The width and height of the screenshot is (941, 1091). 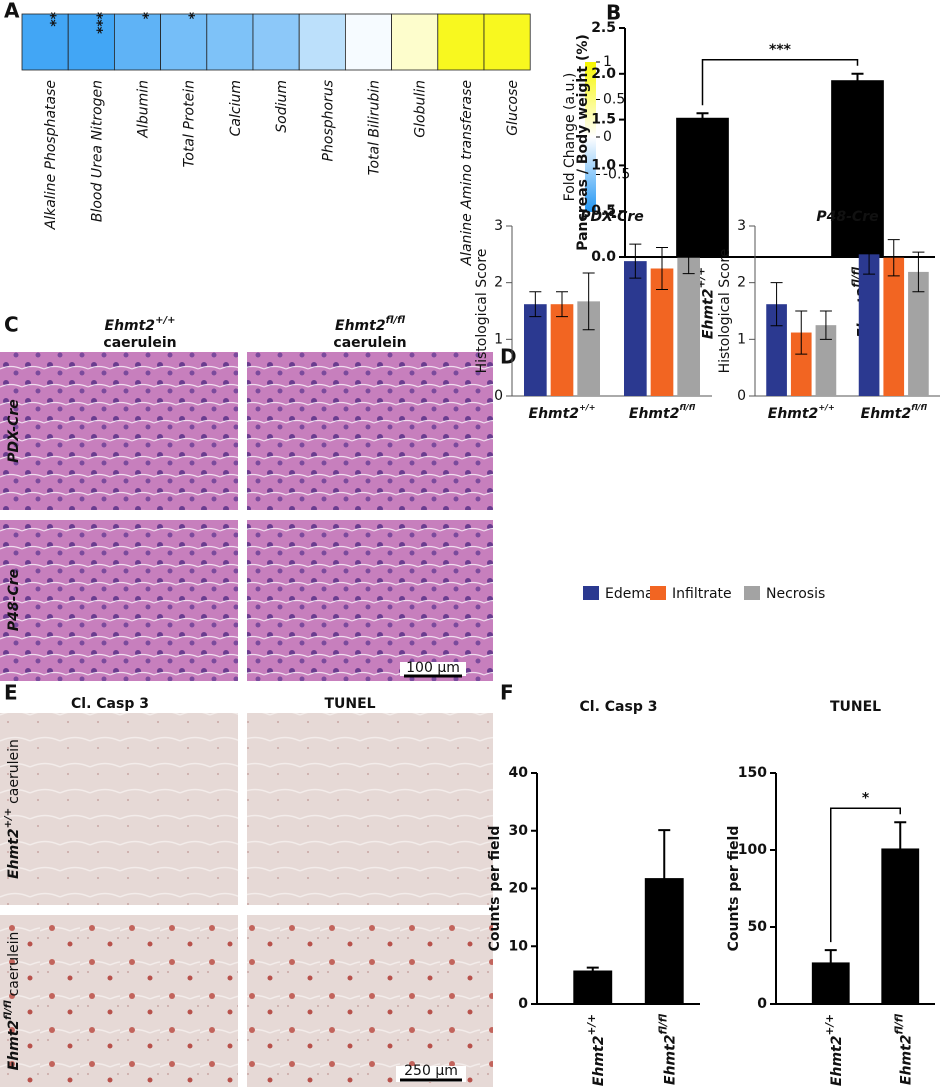 What do you see at coordinates (97, 151) in the screenshot?
I see `category-label: Blood Urea Nitrogen` at bounding box center [97, 151].